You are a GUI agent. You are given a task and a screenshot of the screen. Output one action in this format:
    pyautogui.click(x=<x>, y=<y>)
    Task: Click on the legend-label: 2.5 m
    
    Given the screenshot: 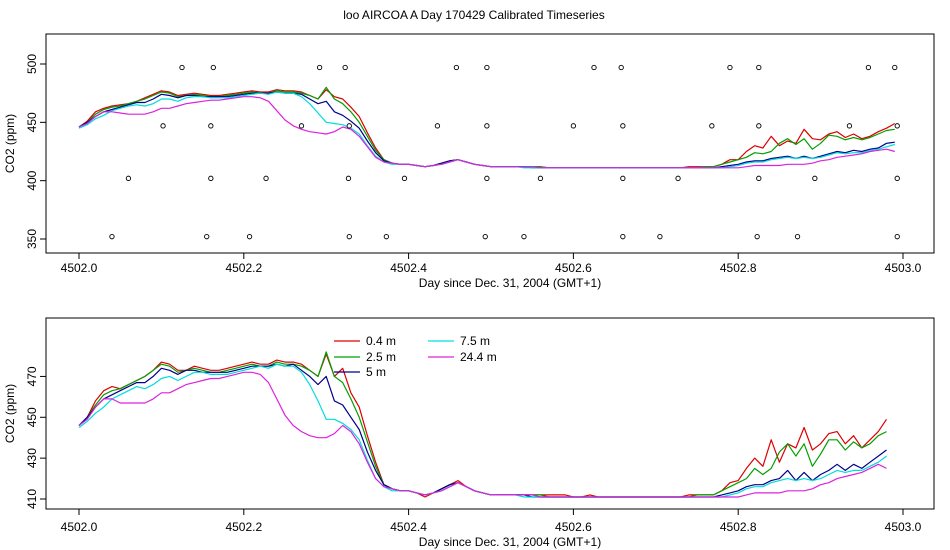 What is the action you would take?
    pyautogui.click(x=381, y=357)
    